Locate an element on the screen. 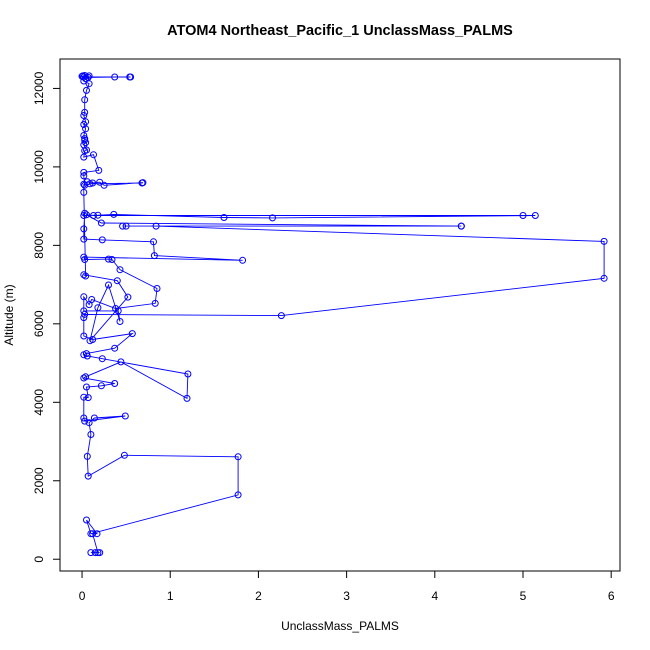  y-axis-label: Altitude (m) is located at coordinates (9, 314).